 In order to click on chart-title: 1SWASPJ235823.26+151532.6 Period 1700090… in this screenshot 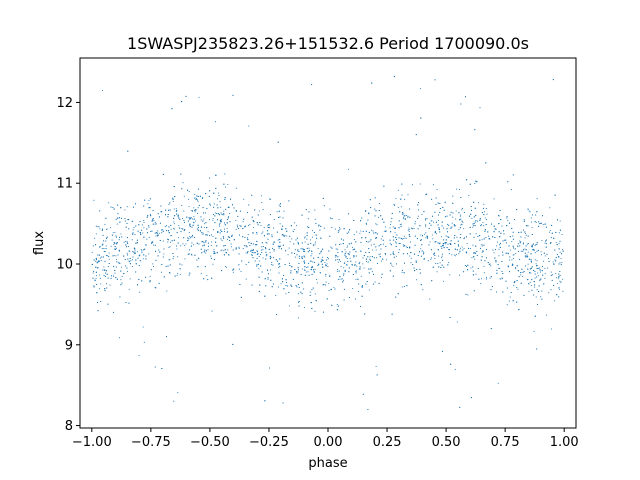, I will do `click(328, 43)`.